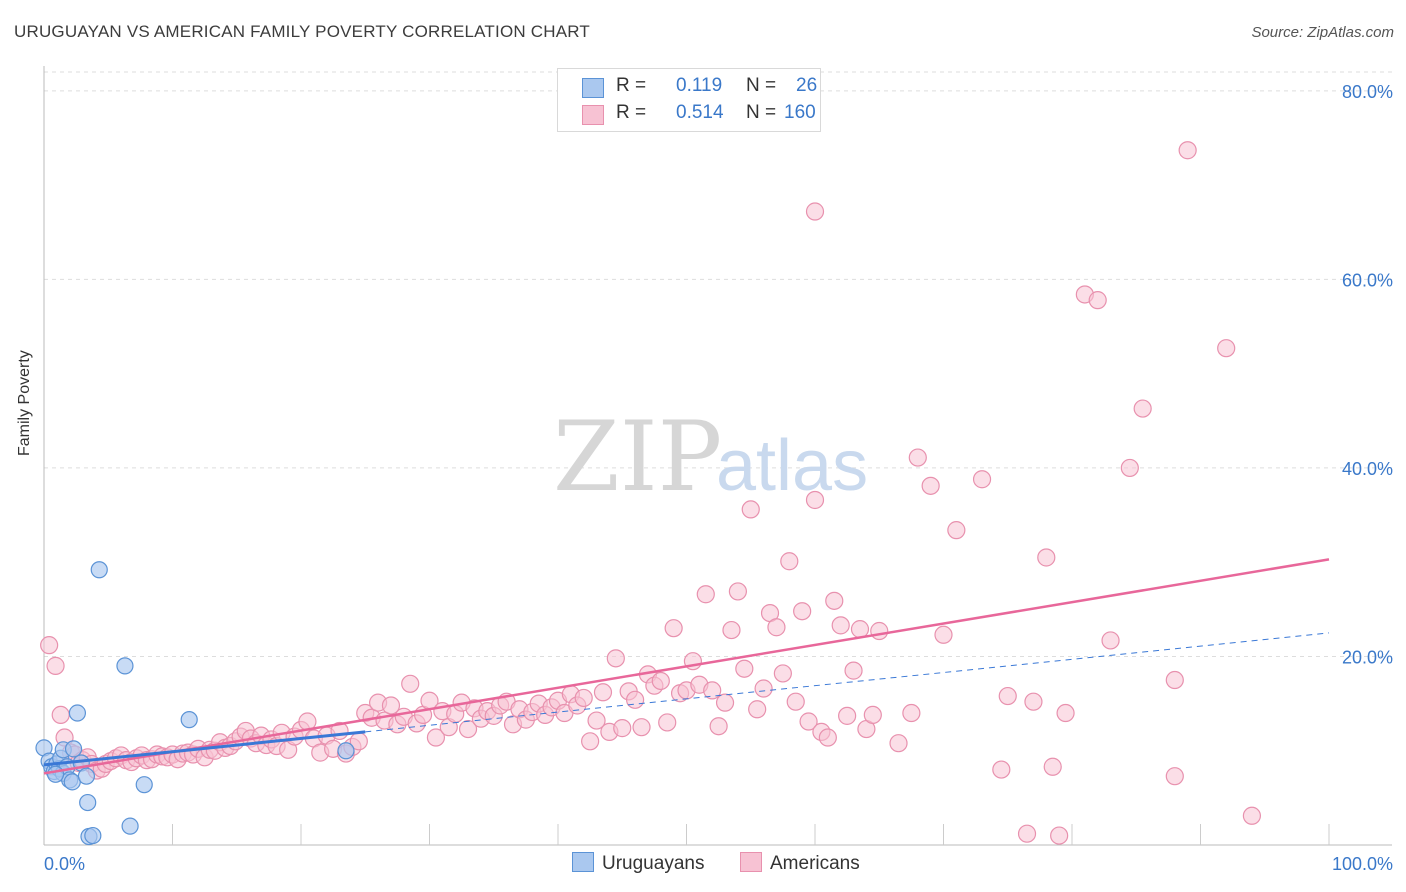  I want to click on americans-r-value: 0.514, so click(700, 112).